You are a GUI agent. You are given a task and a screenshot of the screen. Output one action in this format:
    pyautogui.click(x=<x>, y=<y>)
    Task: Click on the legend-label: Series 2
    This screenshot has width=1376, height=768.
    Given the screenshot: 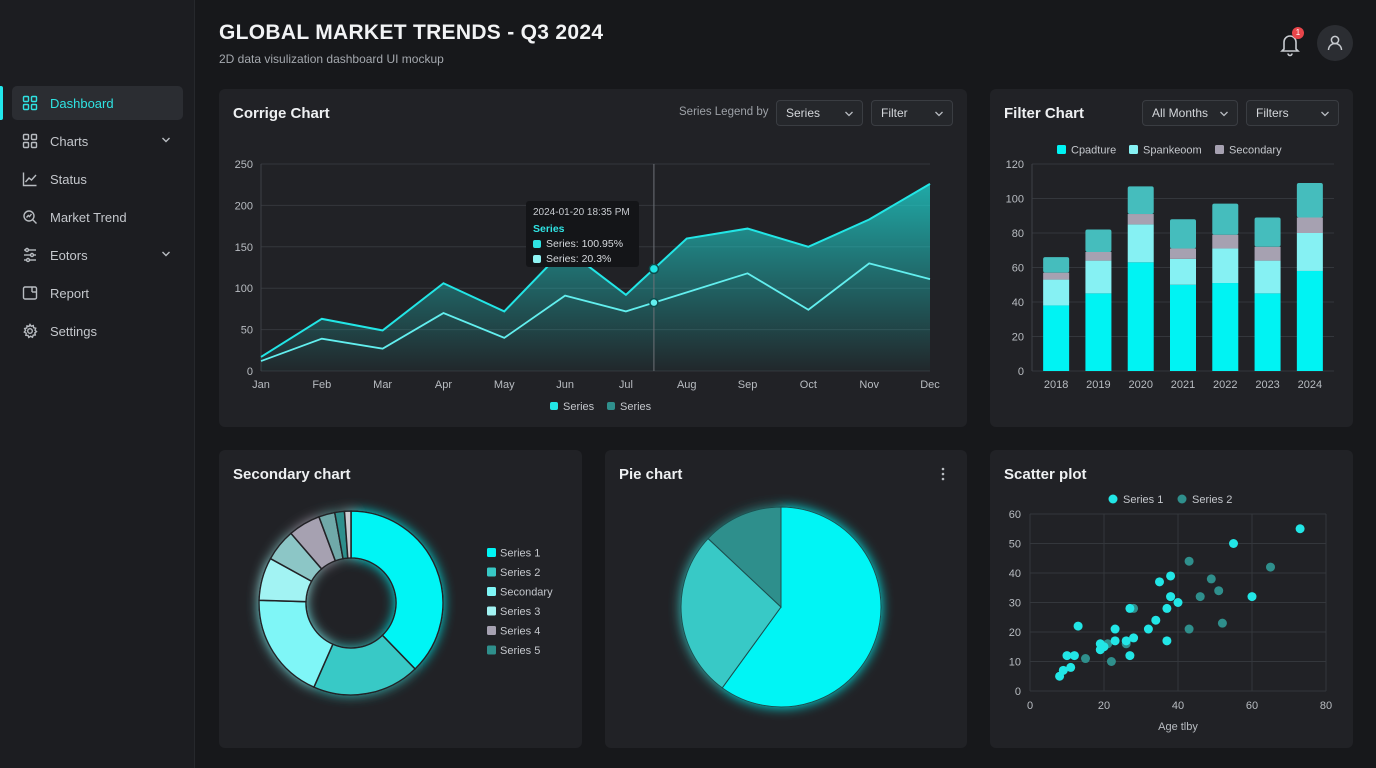 What is the action you would take?
    pyautogui.click(x=520, y=573)
    